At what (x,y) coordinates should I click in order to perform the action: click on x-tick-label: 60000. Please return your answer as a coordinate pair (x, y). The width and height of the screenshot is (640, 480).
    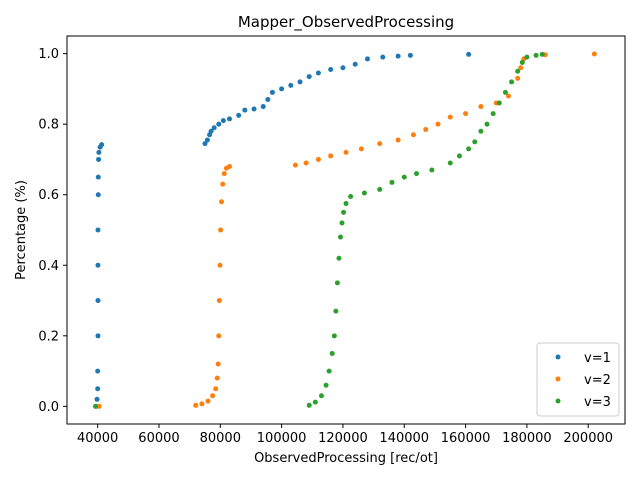
    Looking at the image, I should click on (158, 438).